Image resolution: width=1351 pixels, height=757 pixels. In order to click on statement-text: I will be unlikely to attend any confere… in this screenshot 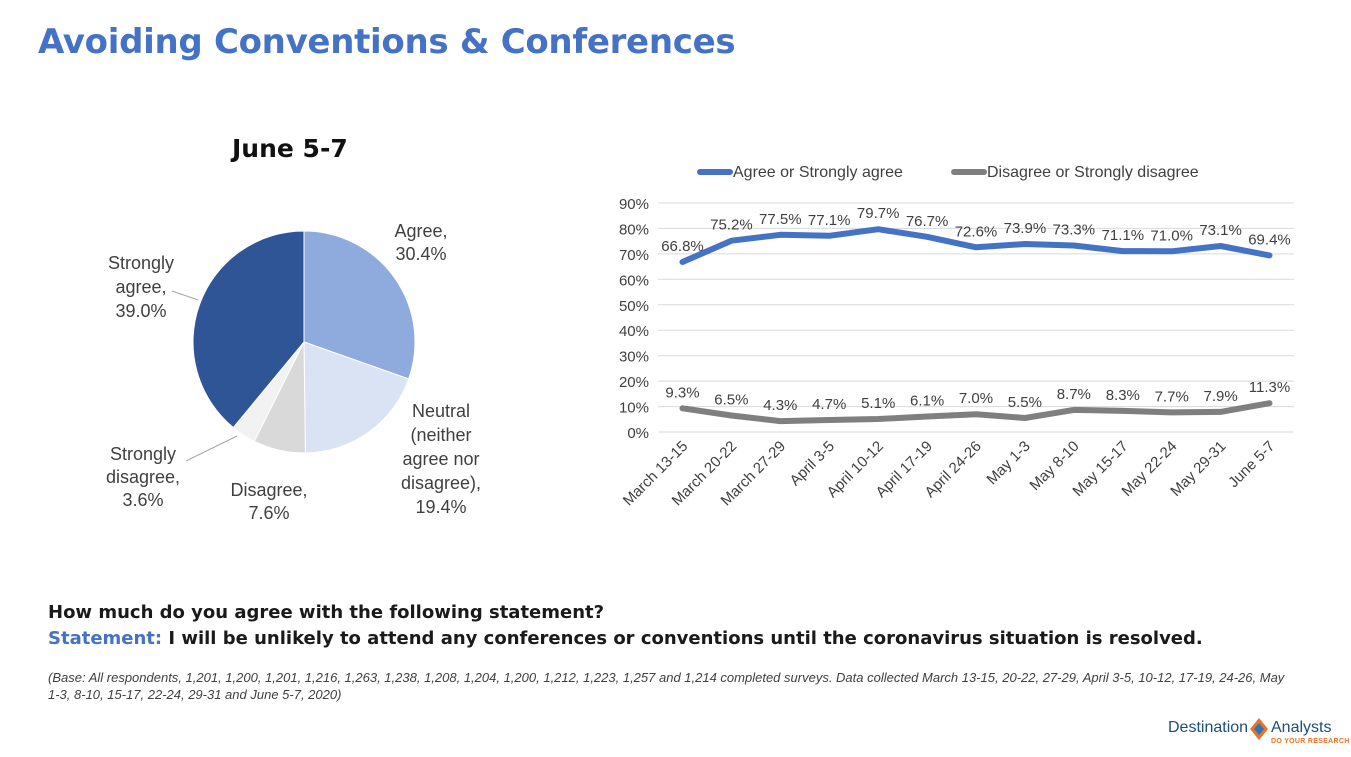, I will do `click(682, 638)`.